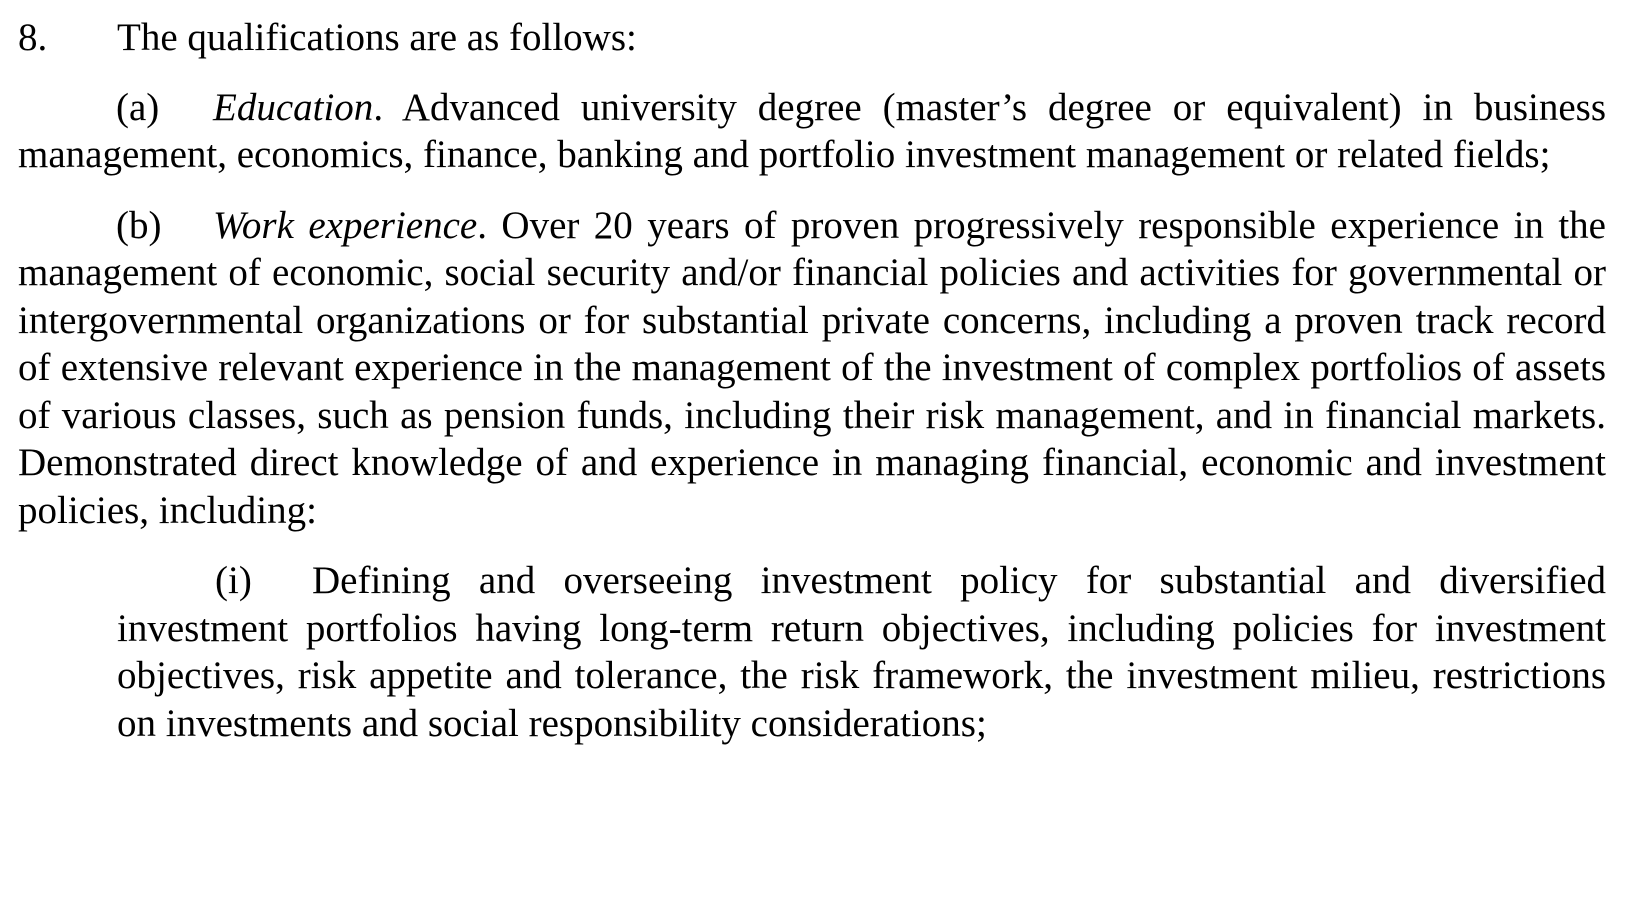 The width and height of the screenshot is (1631, 902). Describe the element at coordinates (812, 38) in the screenshot. I see `paragraph-8-heading: 8. The qualifications are as follows:` at that location.